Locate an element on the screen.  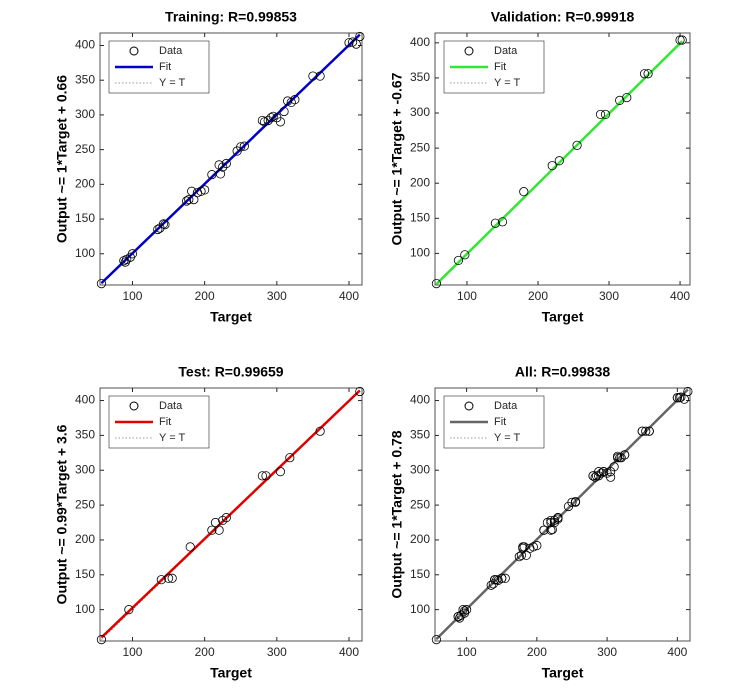
y-tick-label: 200 is located at coordinates (420, 539).